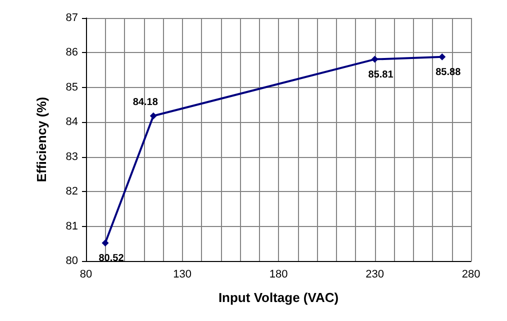 The height and width of the screenshot is (321, 507). I want to click on y-tick-label: 84, so click(72, 122).